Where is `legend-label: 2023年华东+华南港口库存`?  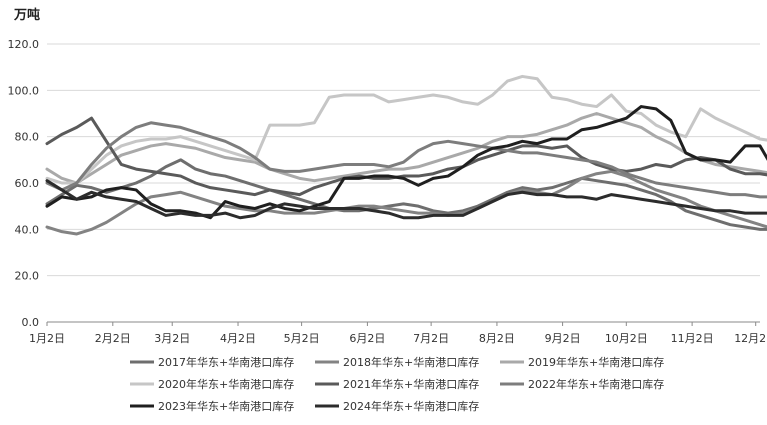
legend-label: 2023年华东+华南港口库存 is located at coordinates (226, 406).